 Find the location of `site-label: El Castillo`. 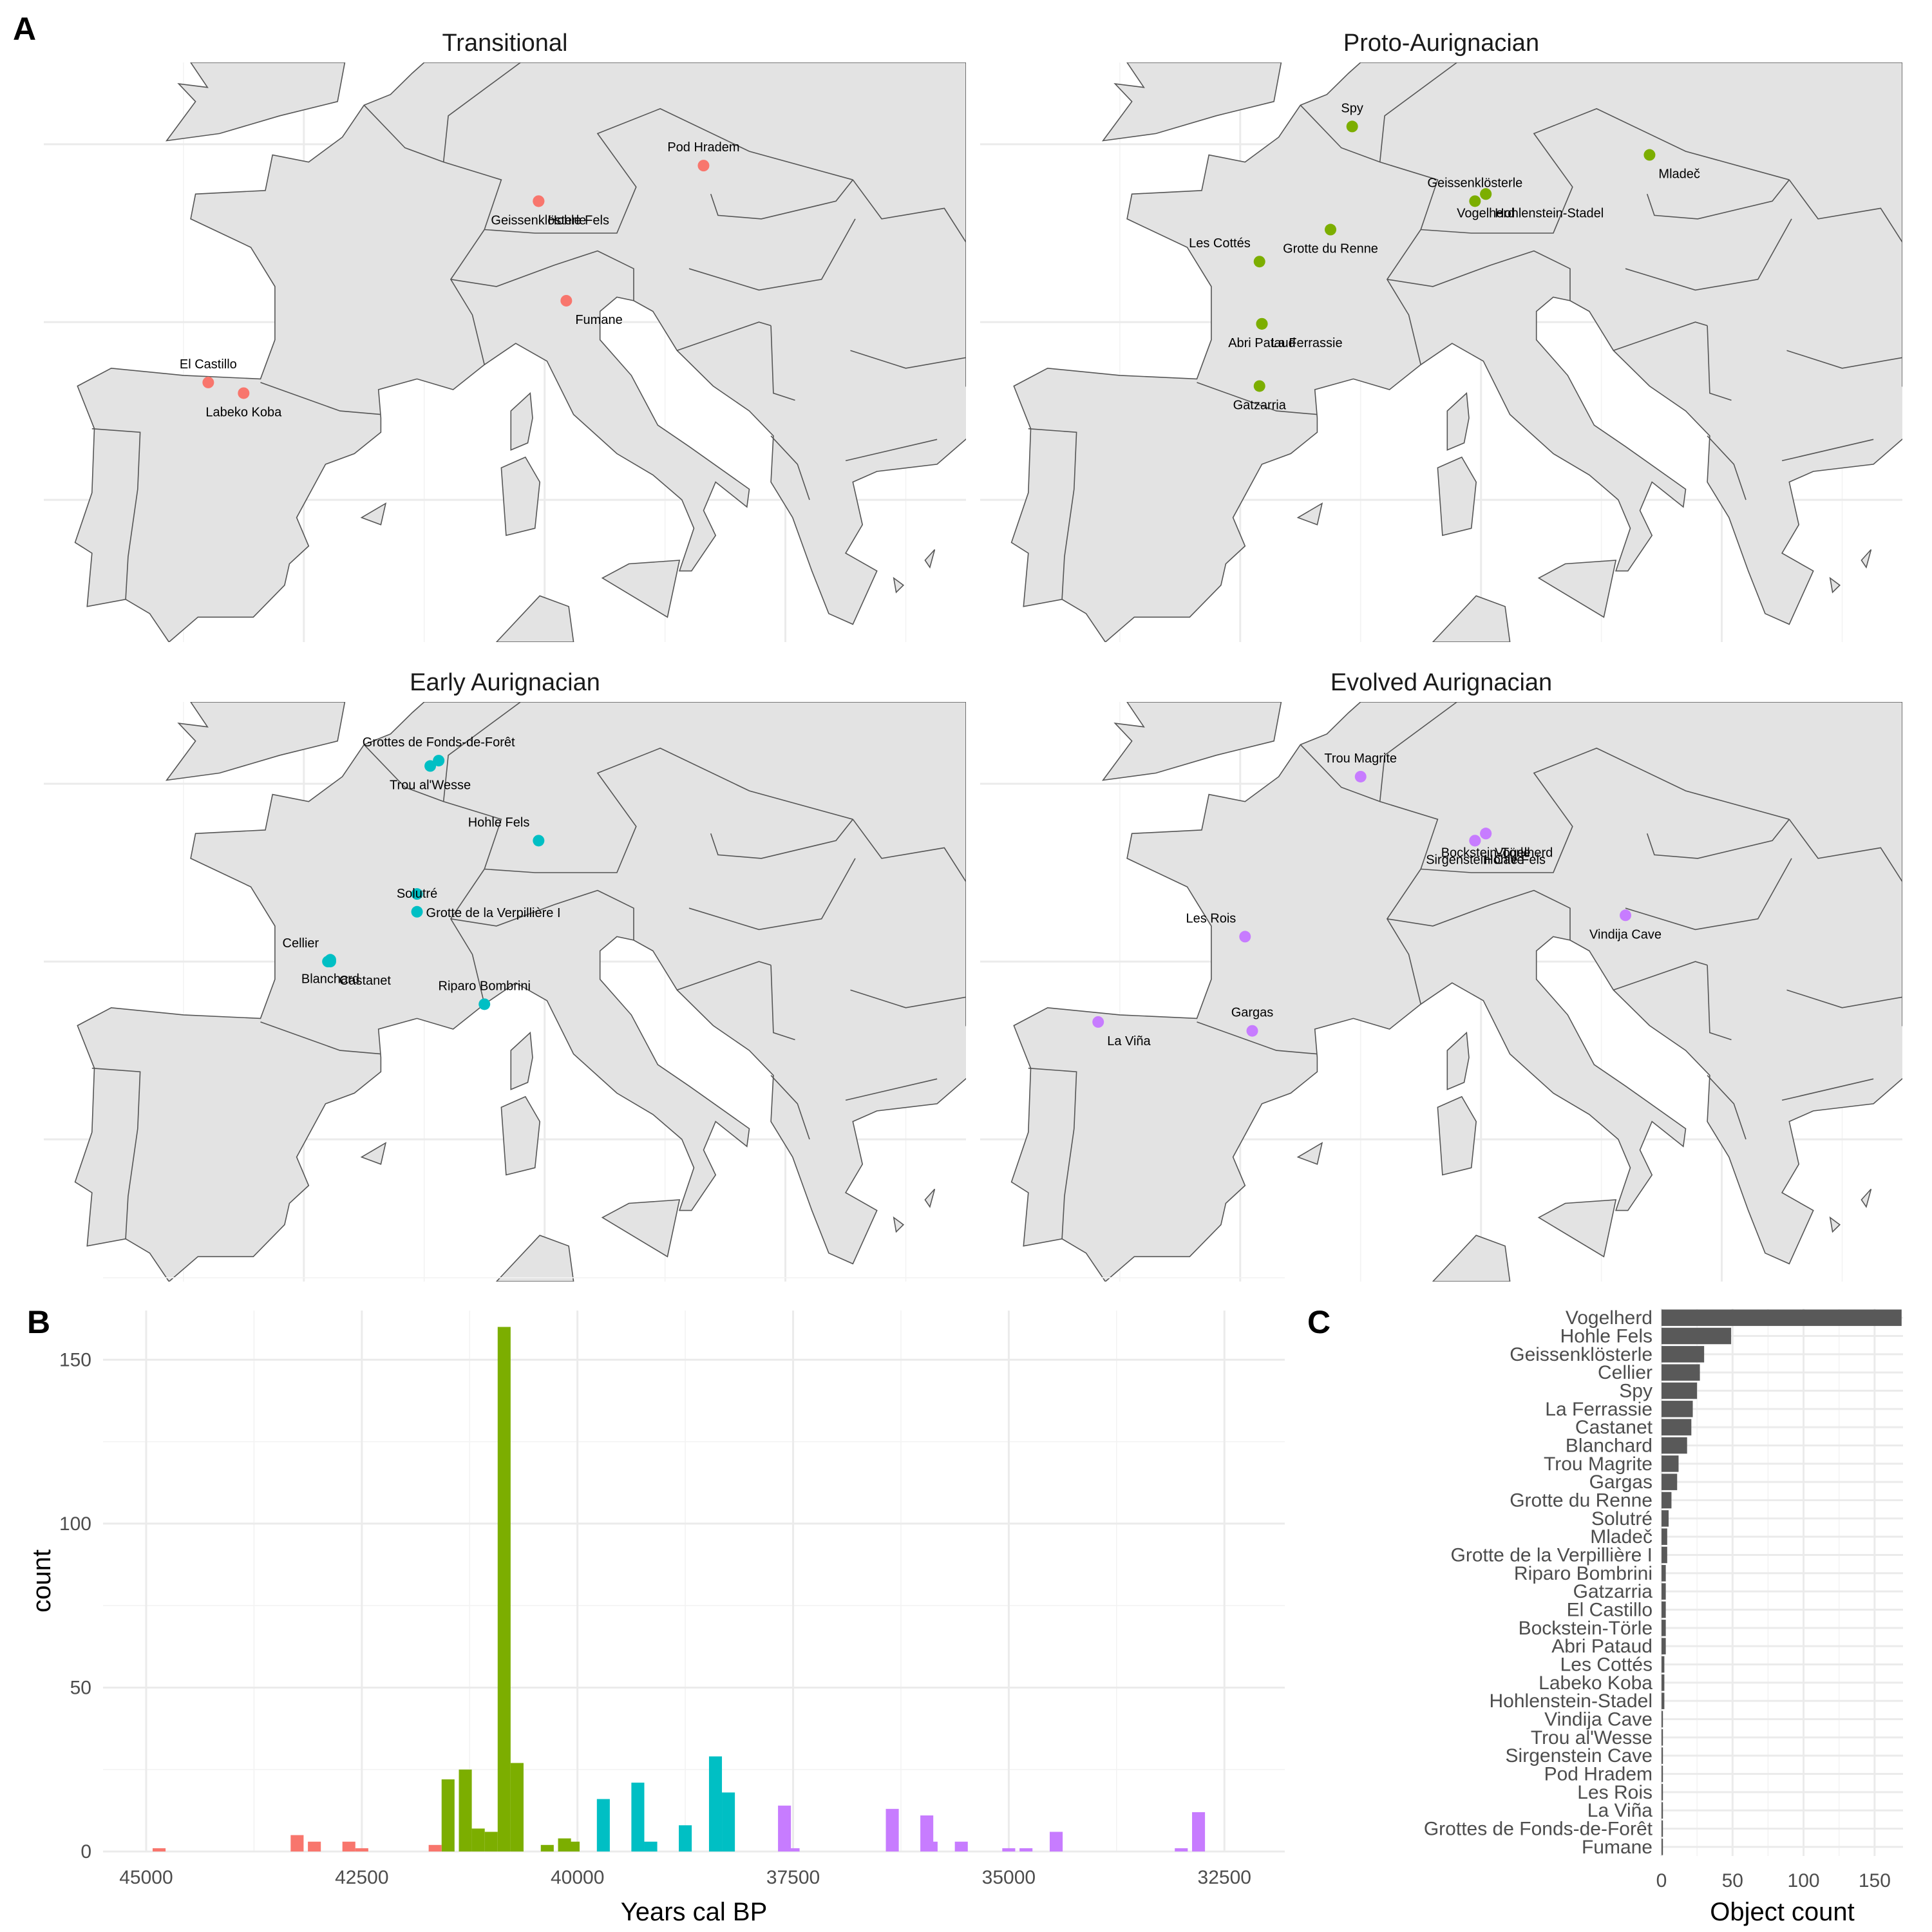

site-label: El Castillo is located at coordinates (208, 365).